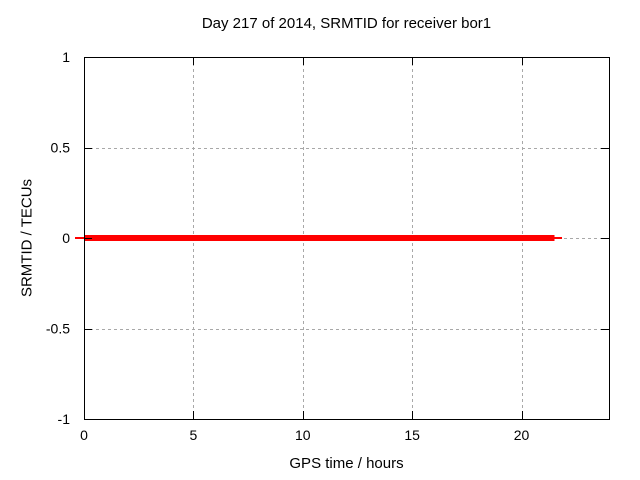  What do you see at coordinates (27, 238) in the screenshot?
I see `y-axis-label: SRMTID / TECUs` at bounding box center [27, 238].